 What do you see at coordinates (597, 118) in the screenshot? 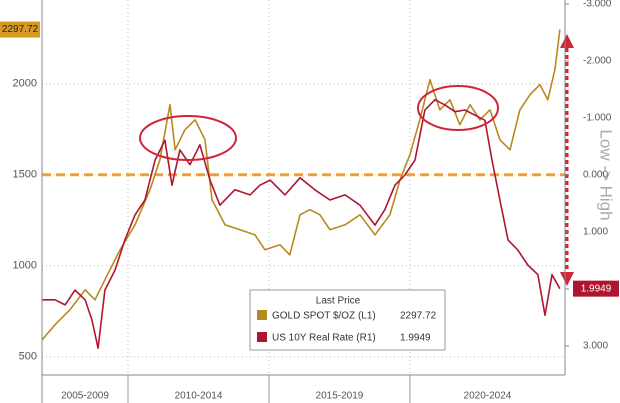
I see `y2-tick-label: -1.000` at bounding box center [597, 118].